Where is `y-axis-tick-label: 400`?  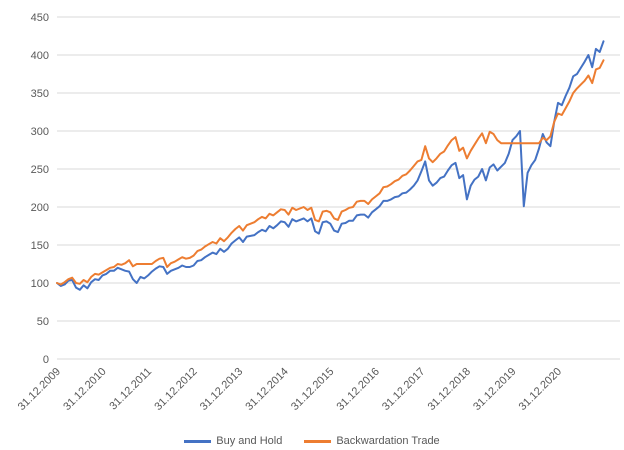
y-axis-tick-label: 400 is located at coordinates (40, 56).